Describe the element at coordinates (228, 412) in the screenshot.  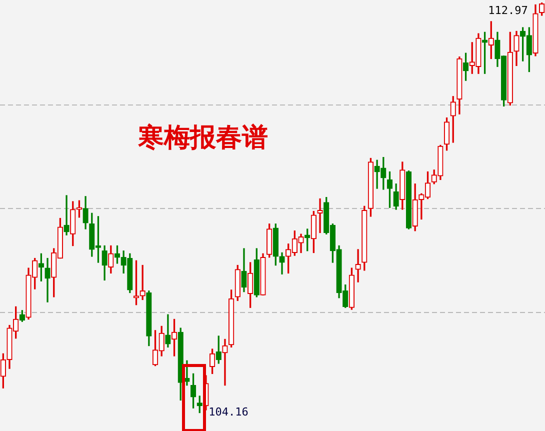
I see `annotation: 104.16` at that location.